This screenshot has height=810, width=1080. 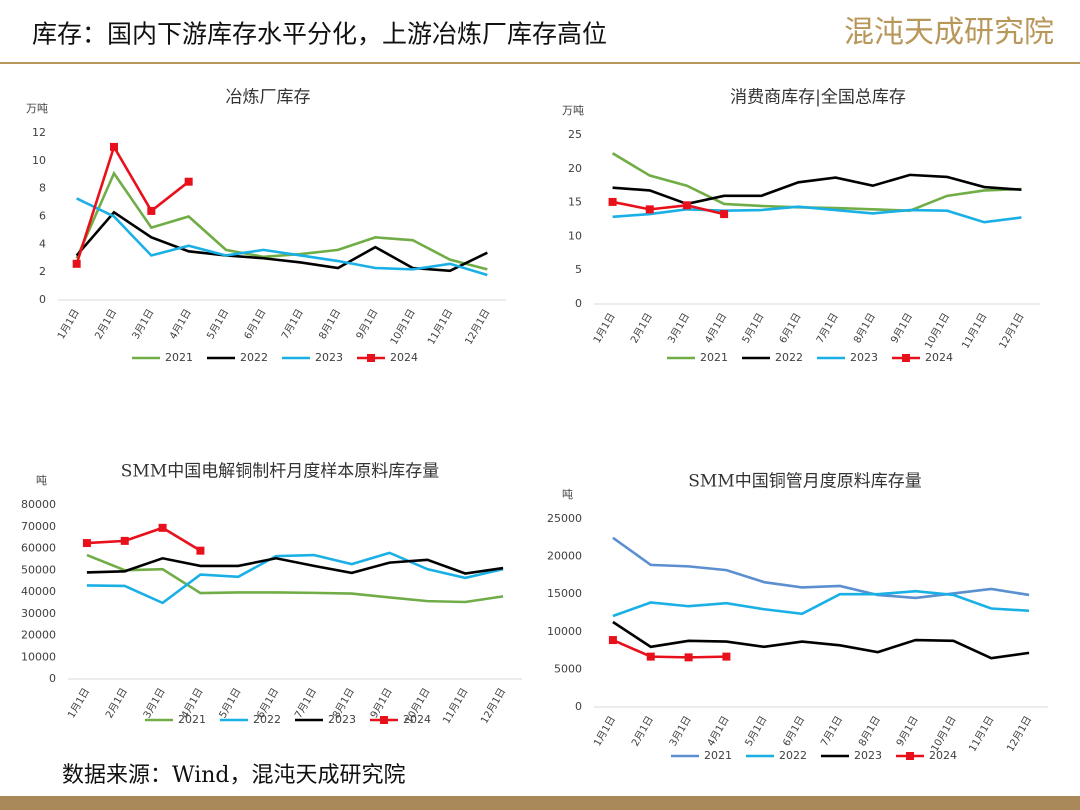 What do you see at coordinates (38, 569) in the screenshot?
I see `y-tick-label: 50000` at bounding box center [38, 569].